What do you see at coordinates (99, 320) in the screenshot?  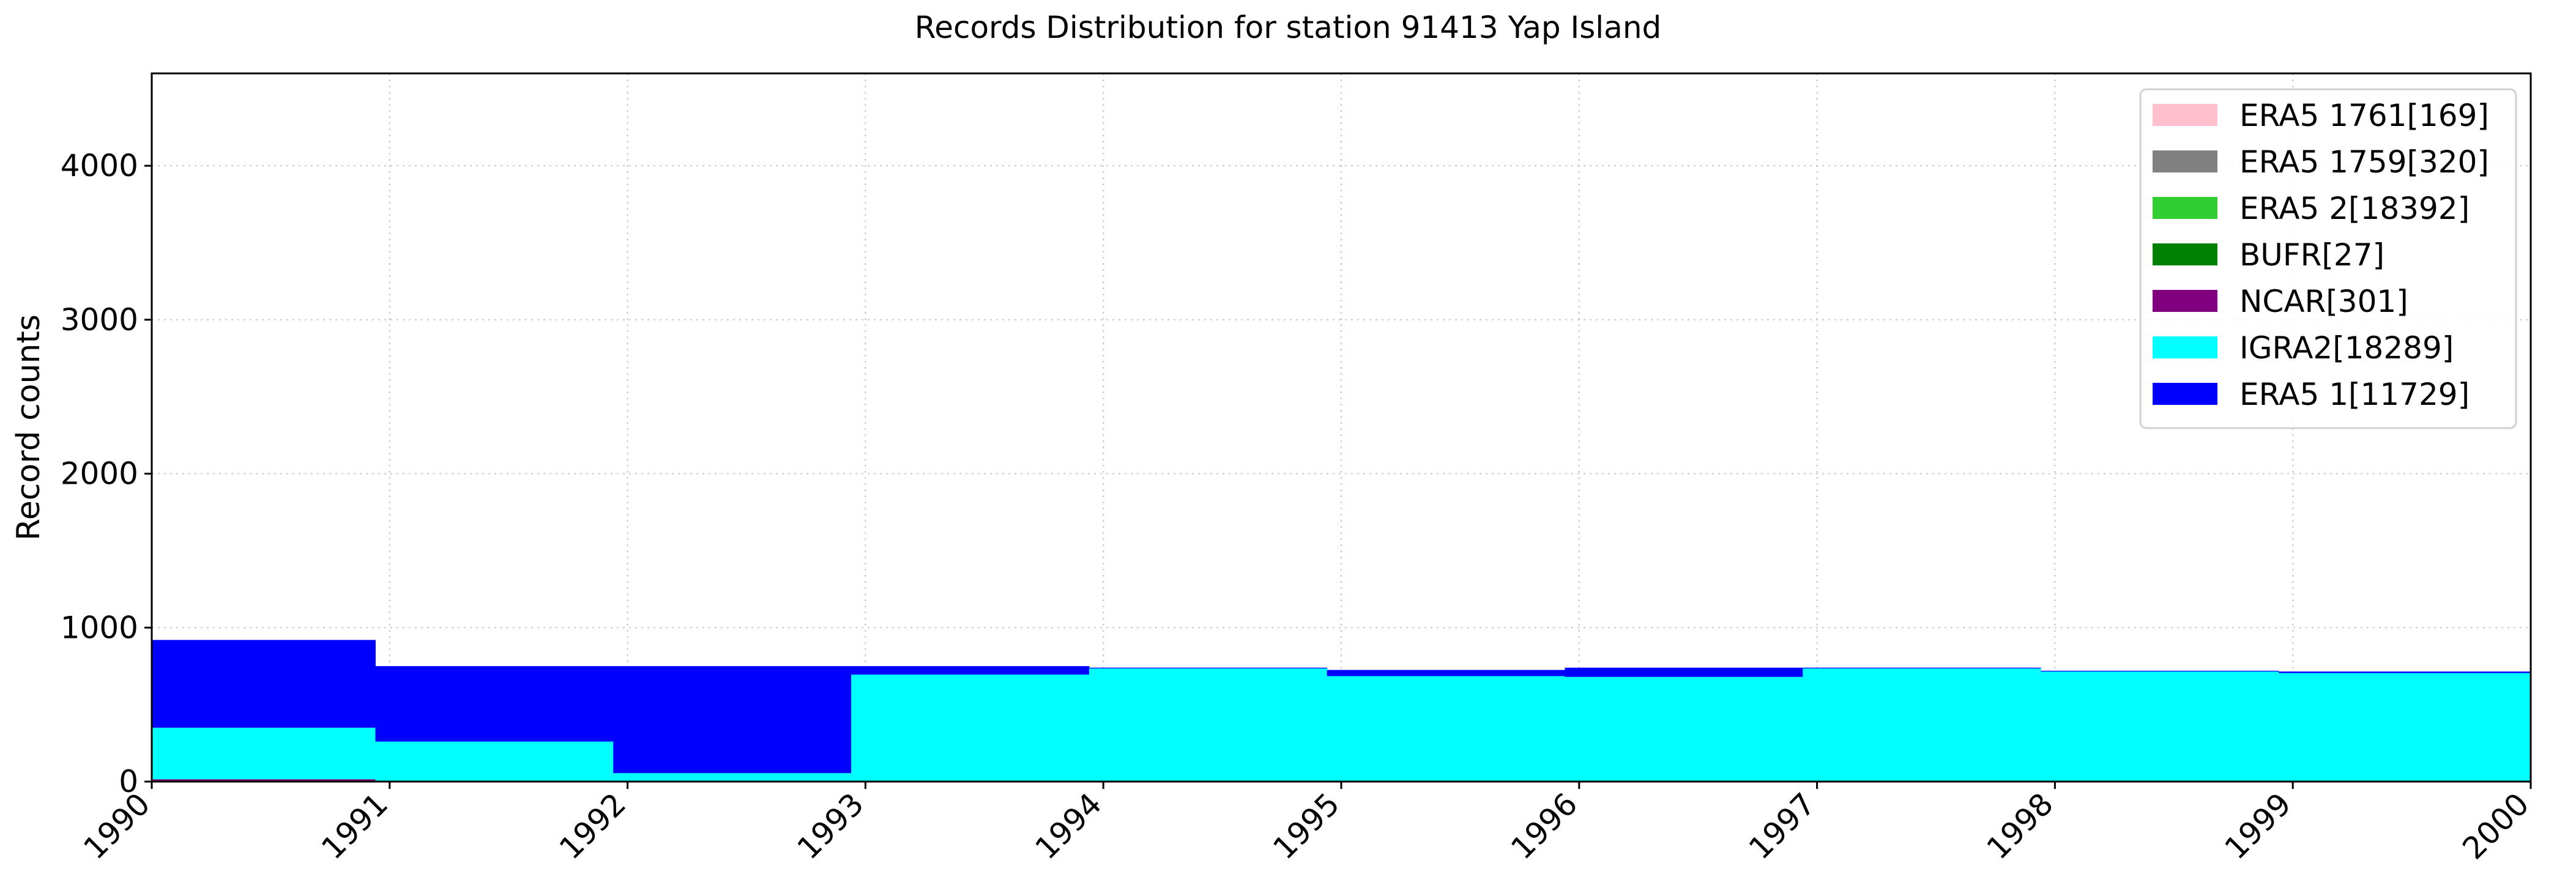 I see `y-tick-label: 3000` at bounding box center [99, 320].